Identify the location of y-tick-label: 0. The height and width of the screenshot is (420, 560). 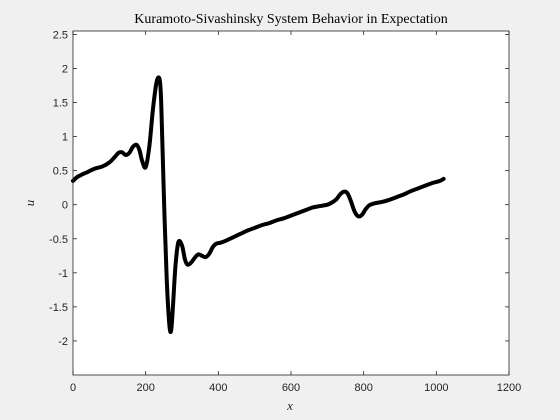
(65, 206).